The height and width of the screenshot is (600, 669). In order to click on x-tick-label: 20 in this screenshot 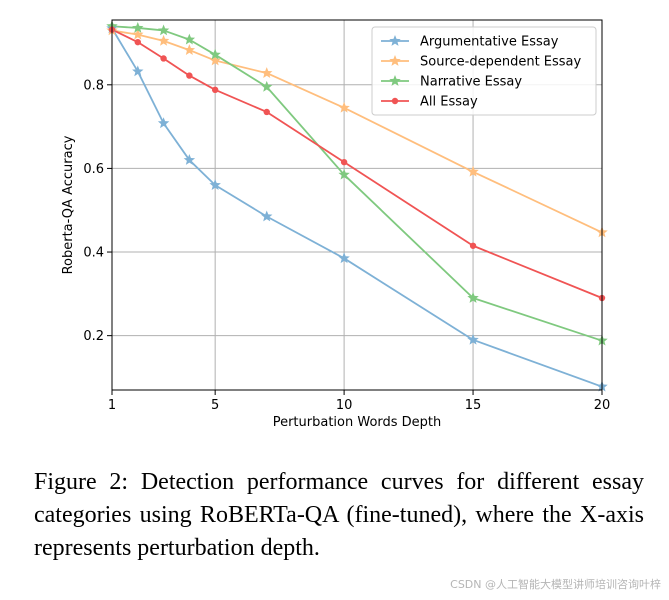, I will do `click(602, 405)`.